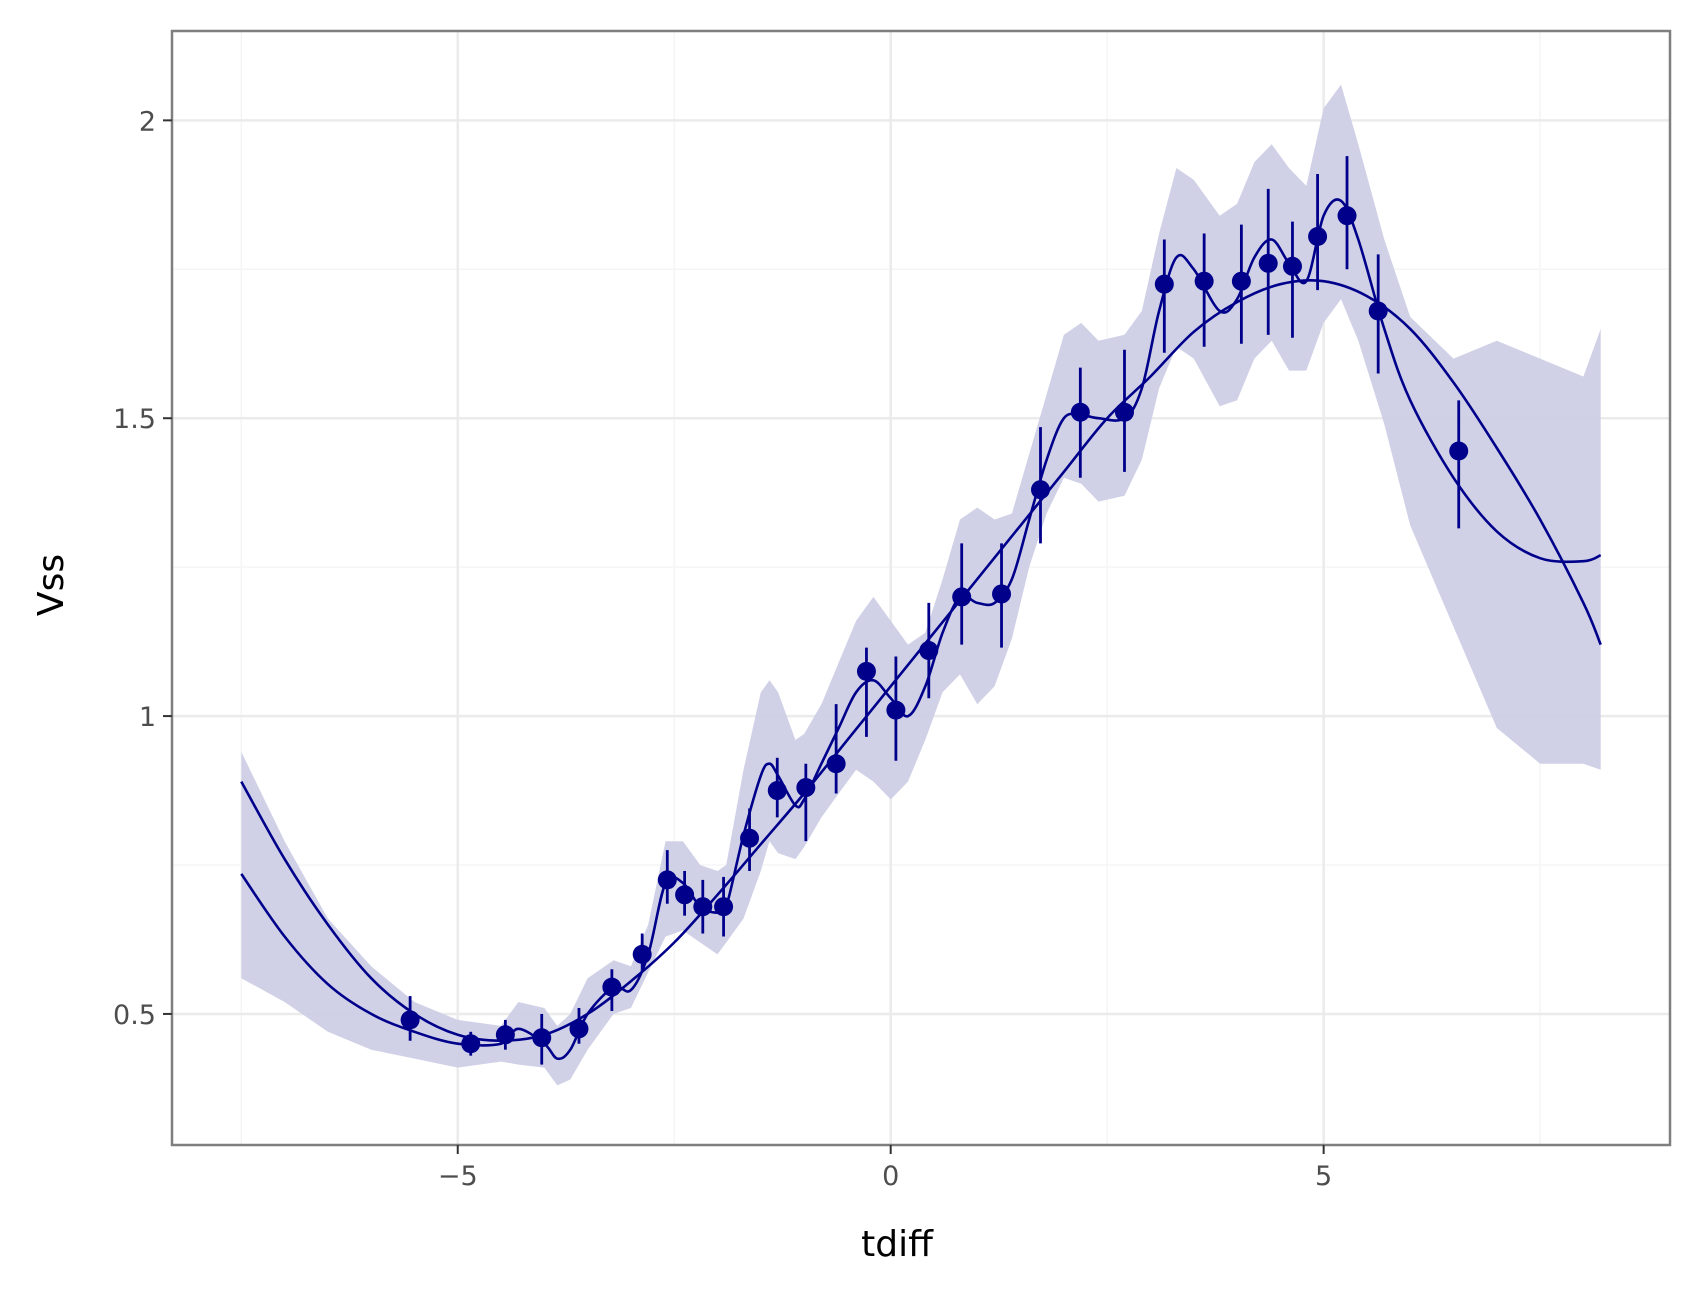 The image size is (1690, 1289). What do you see at coordinates (458, 1176) in the screenshot?
I see `x-tick-label: −5` at bounding box center [458, 1176].